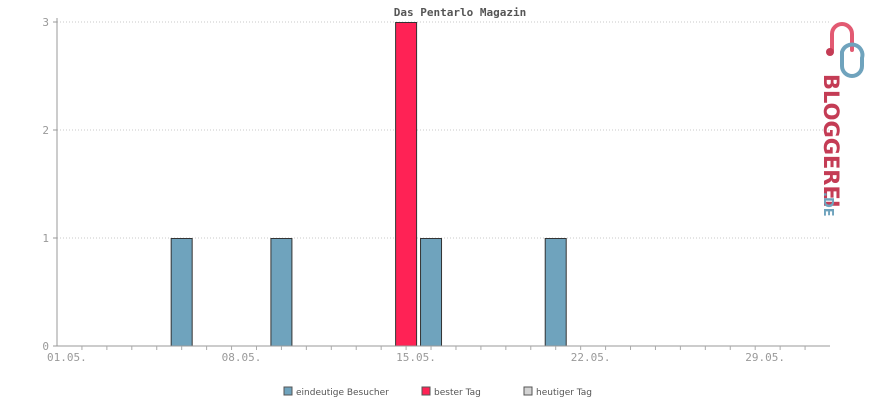 This screenshot has height=400, width=870. I want to click on y-tick-label: 2, so click(45, 130).